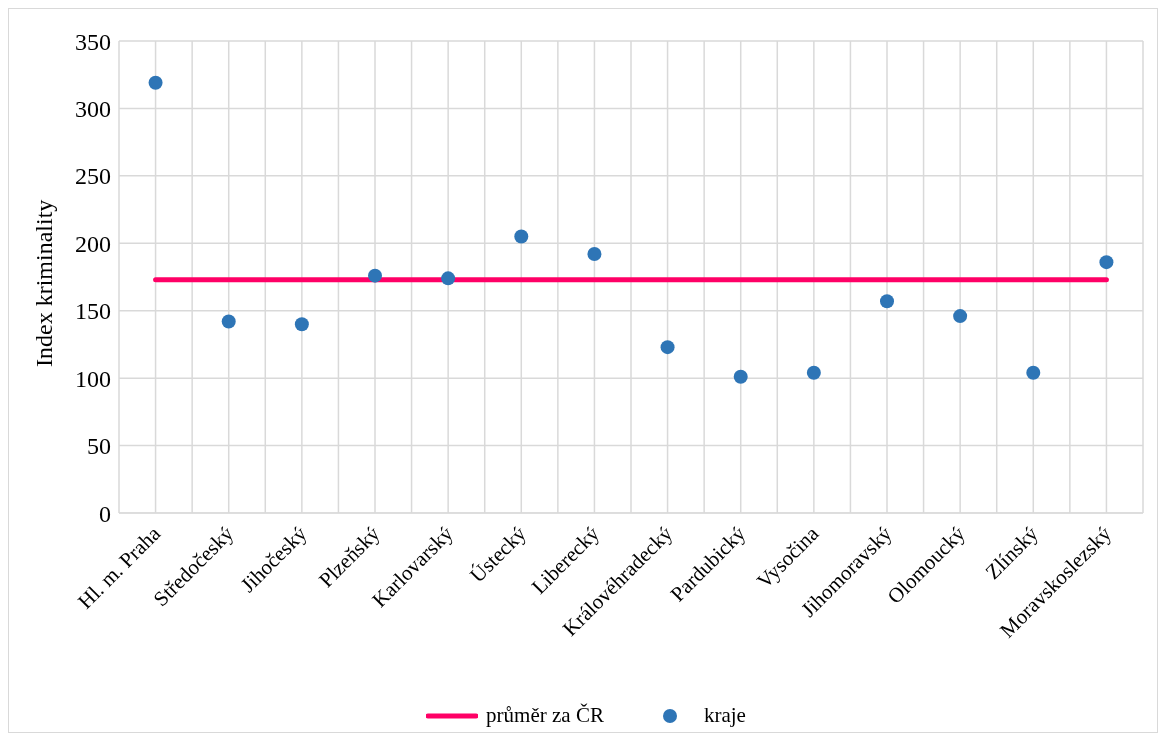  Describe the element at coordinates (43, 283) in the screenshot. I see `y-axis-title: Index kriminality` at that location.